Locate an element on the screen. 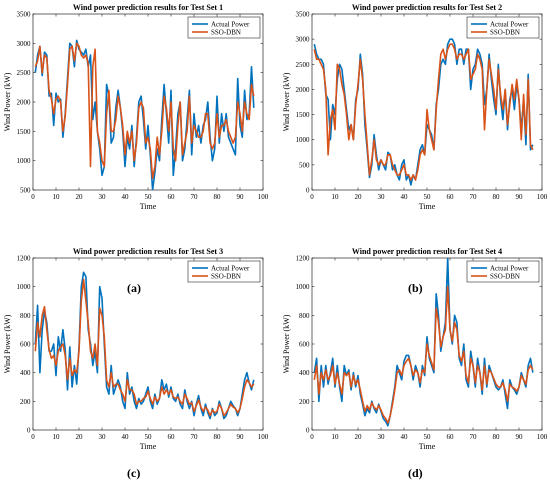 This screenshot has width=550, height=484. caption-c: (c) is located at coordinates (134, 473).